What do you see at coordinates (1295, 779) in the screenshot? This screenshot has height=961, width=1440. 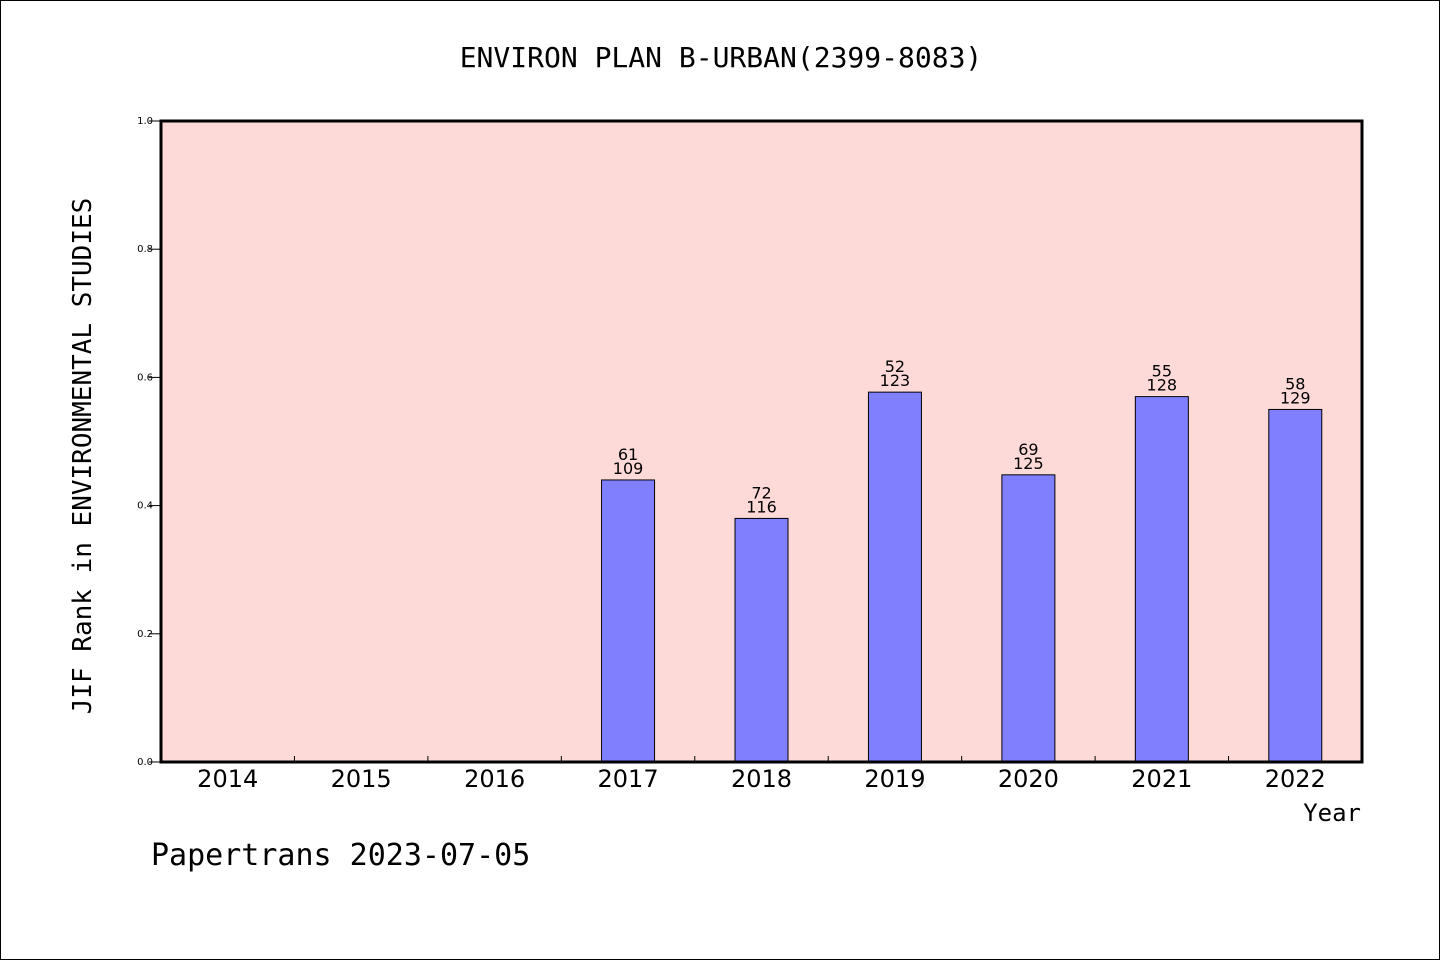 I see `x-tick-label: 2022` at bounding box center [1295, 779].